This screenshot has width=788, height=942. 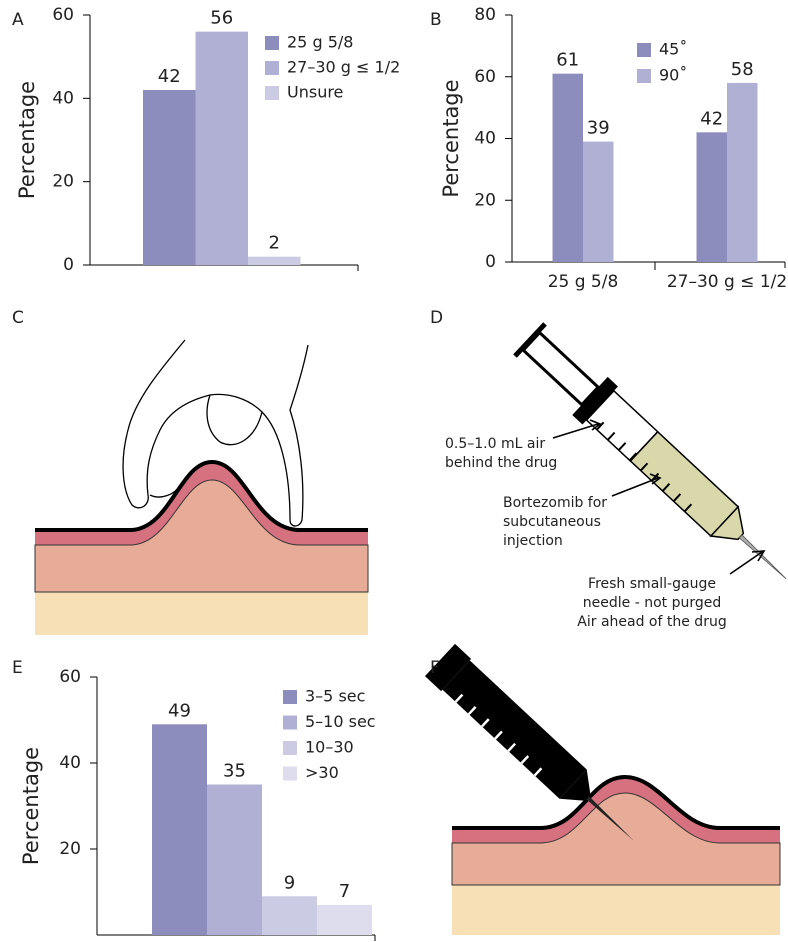 What do you see at coordinates (329, 747) in the screenshot?
I see `legend-label: 10–30` at bounding box center [329, 747].